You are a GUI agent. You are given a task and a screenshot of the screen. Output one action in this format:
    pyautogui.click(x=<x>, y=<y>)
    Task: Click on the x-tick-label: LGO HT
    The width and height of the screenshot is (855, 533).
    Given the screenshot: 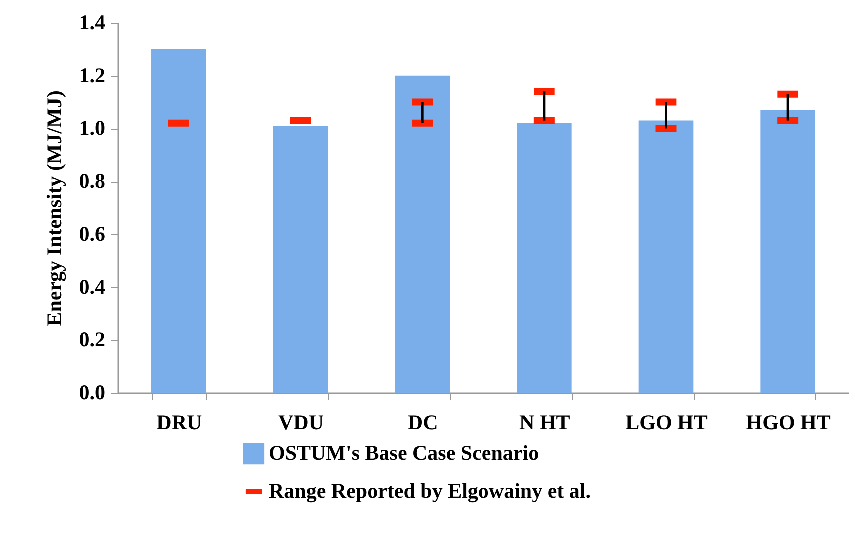 What is the action you would take?
    pyautogui.click(x=667, y=422)
    